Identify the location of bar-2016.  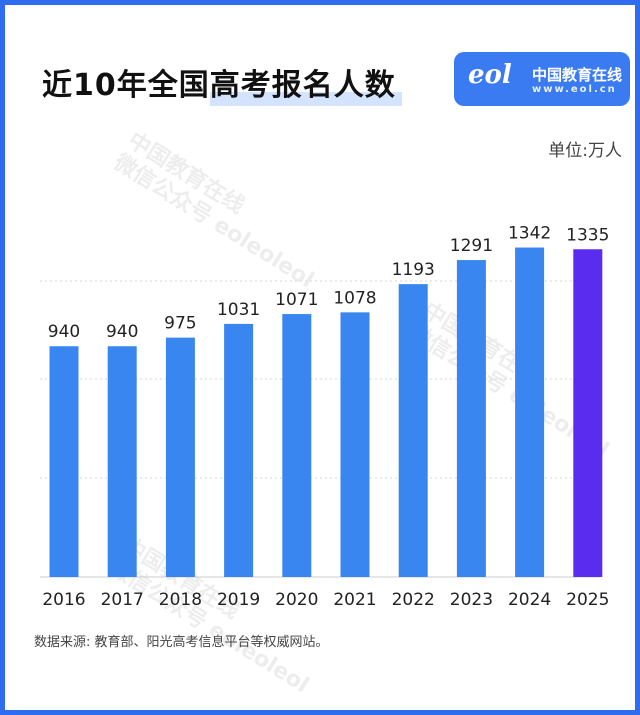
(64, 461).